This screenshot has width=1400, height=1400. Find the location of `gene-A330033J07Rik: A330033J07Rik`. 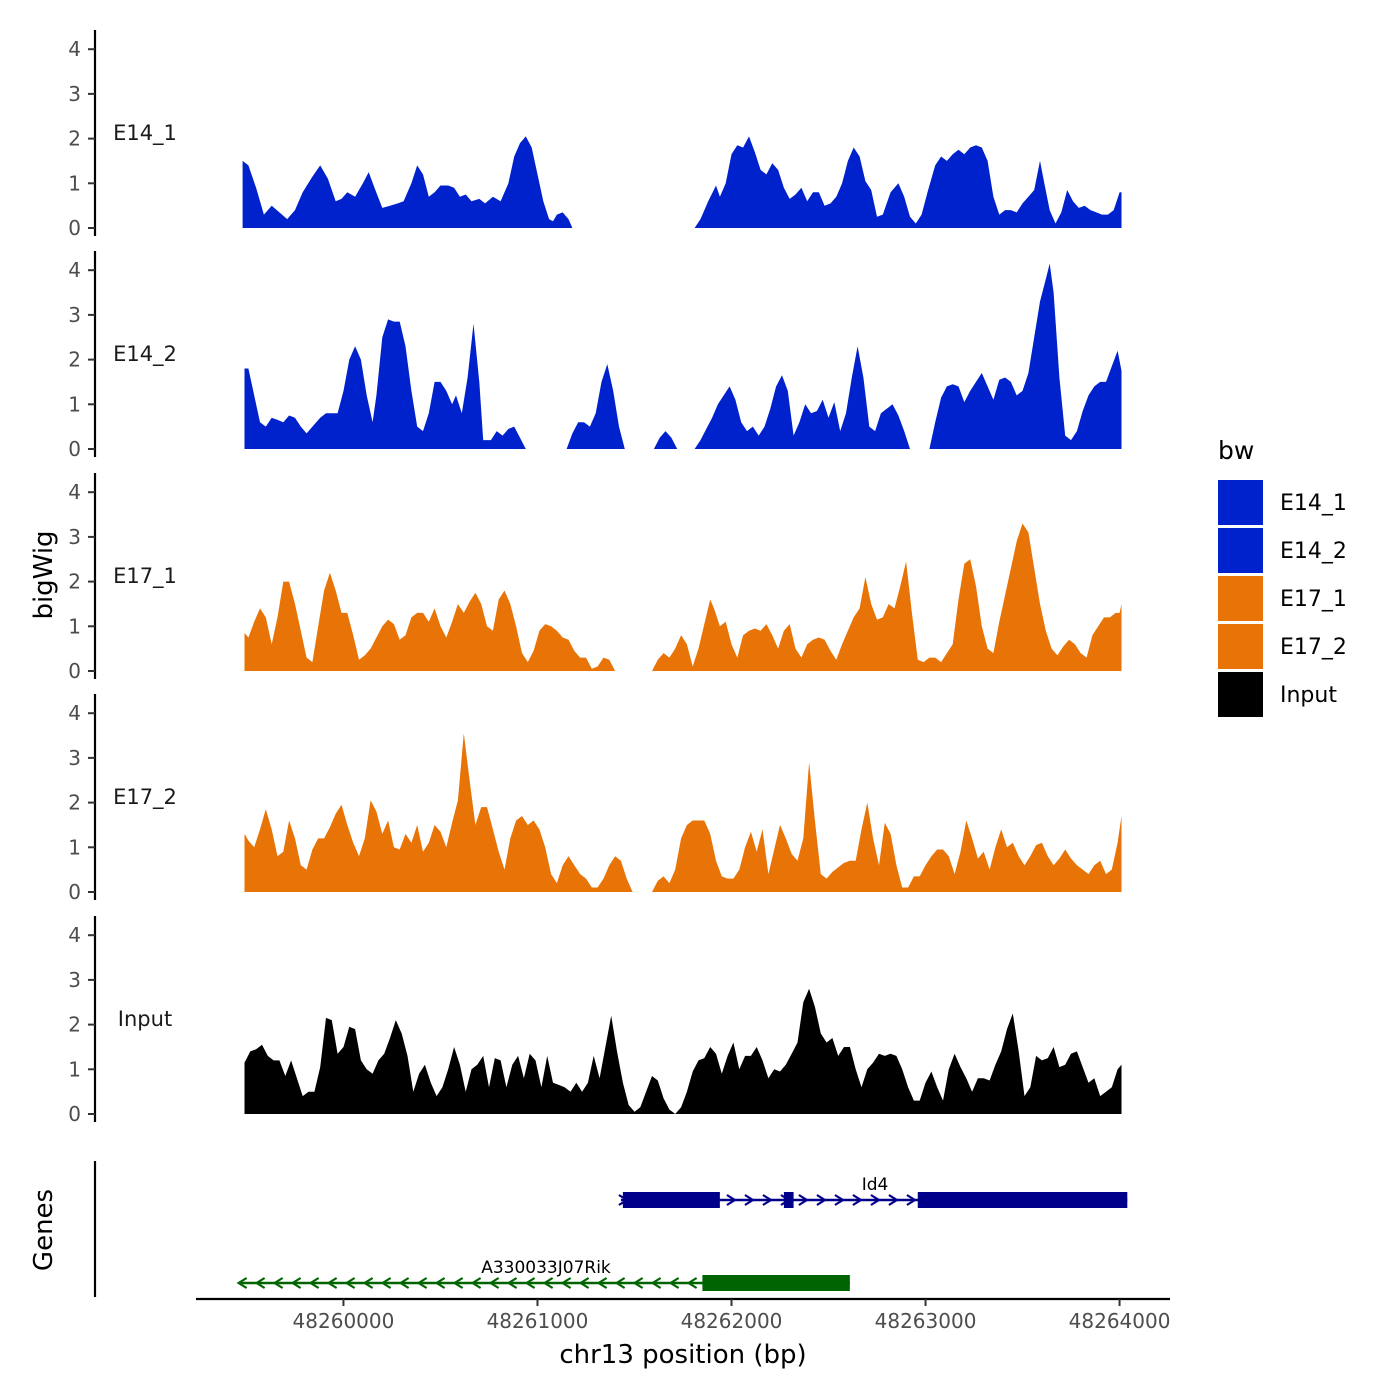

gene-A330033J07Rik: A330033J07Rik is located at coordinates (543, 1274).